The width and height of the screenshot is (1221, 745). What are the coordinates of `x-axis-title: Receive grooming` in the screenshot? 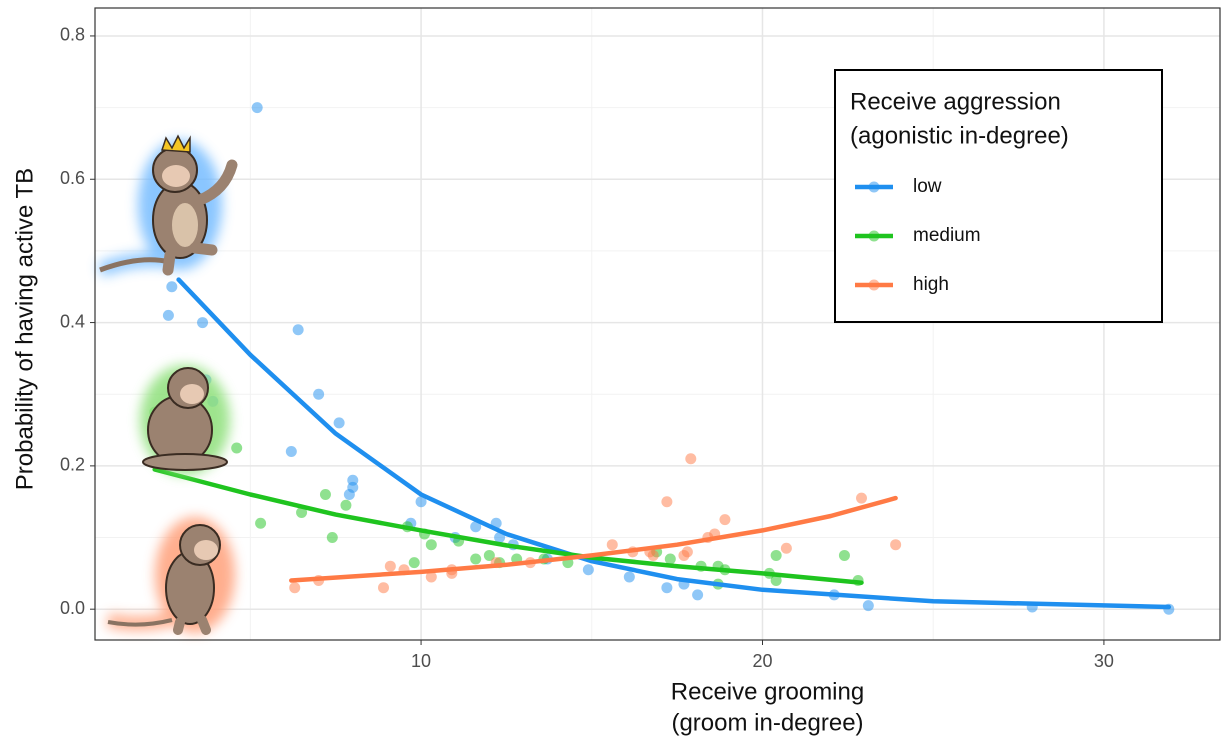 It's located at (767, 691).